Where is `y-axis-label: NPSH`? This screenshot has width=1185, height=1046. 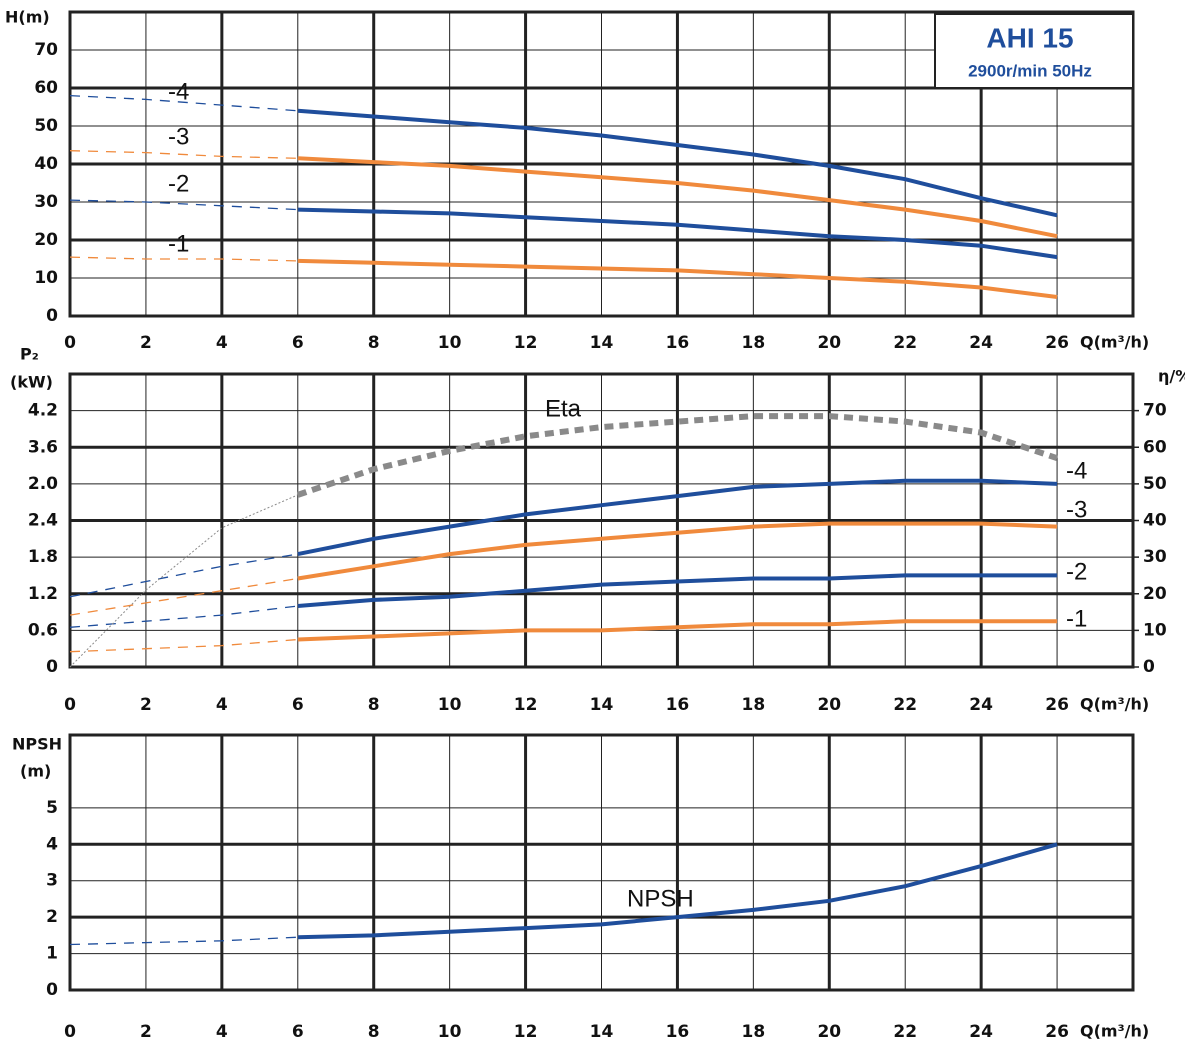 y-axis-label: NPSH is located at coordinates (37, 744).